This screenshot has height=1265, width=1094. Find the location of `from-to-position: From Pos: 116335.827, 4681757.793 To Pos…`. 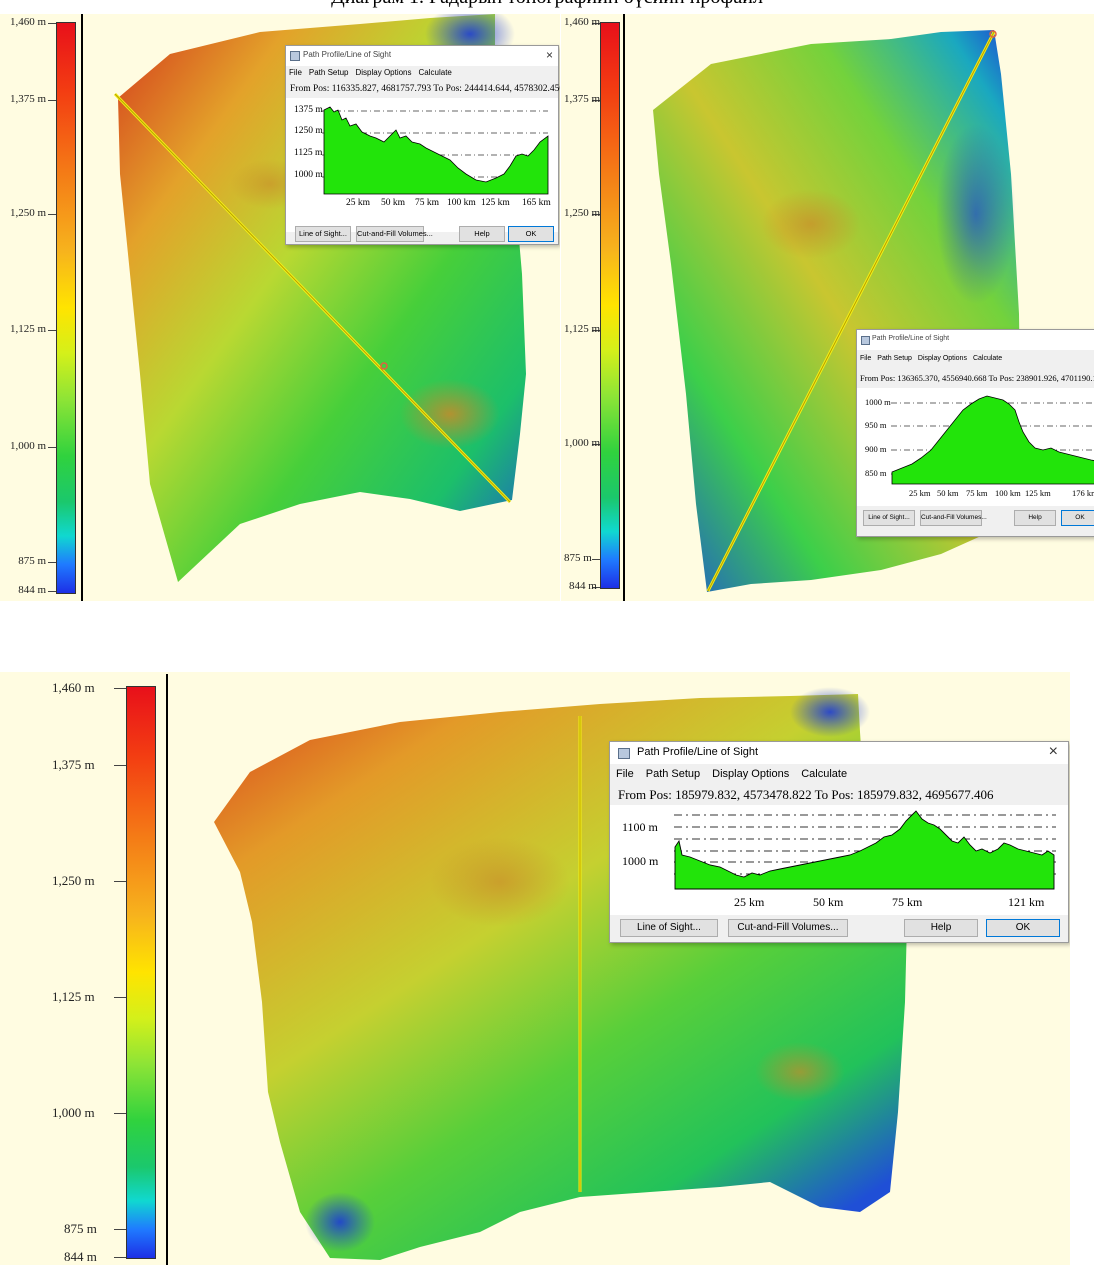

from-to-position: From Pos: 116335.827, 4681757.793 To Pos… is located at coordinates (425, 89).